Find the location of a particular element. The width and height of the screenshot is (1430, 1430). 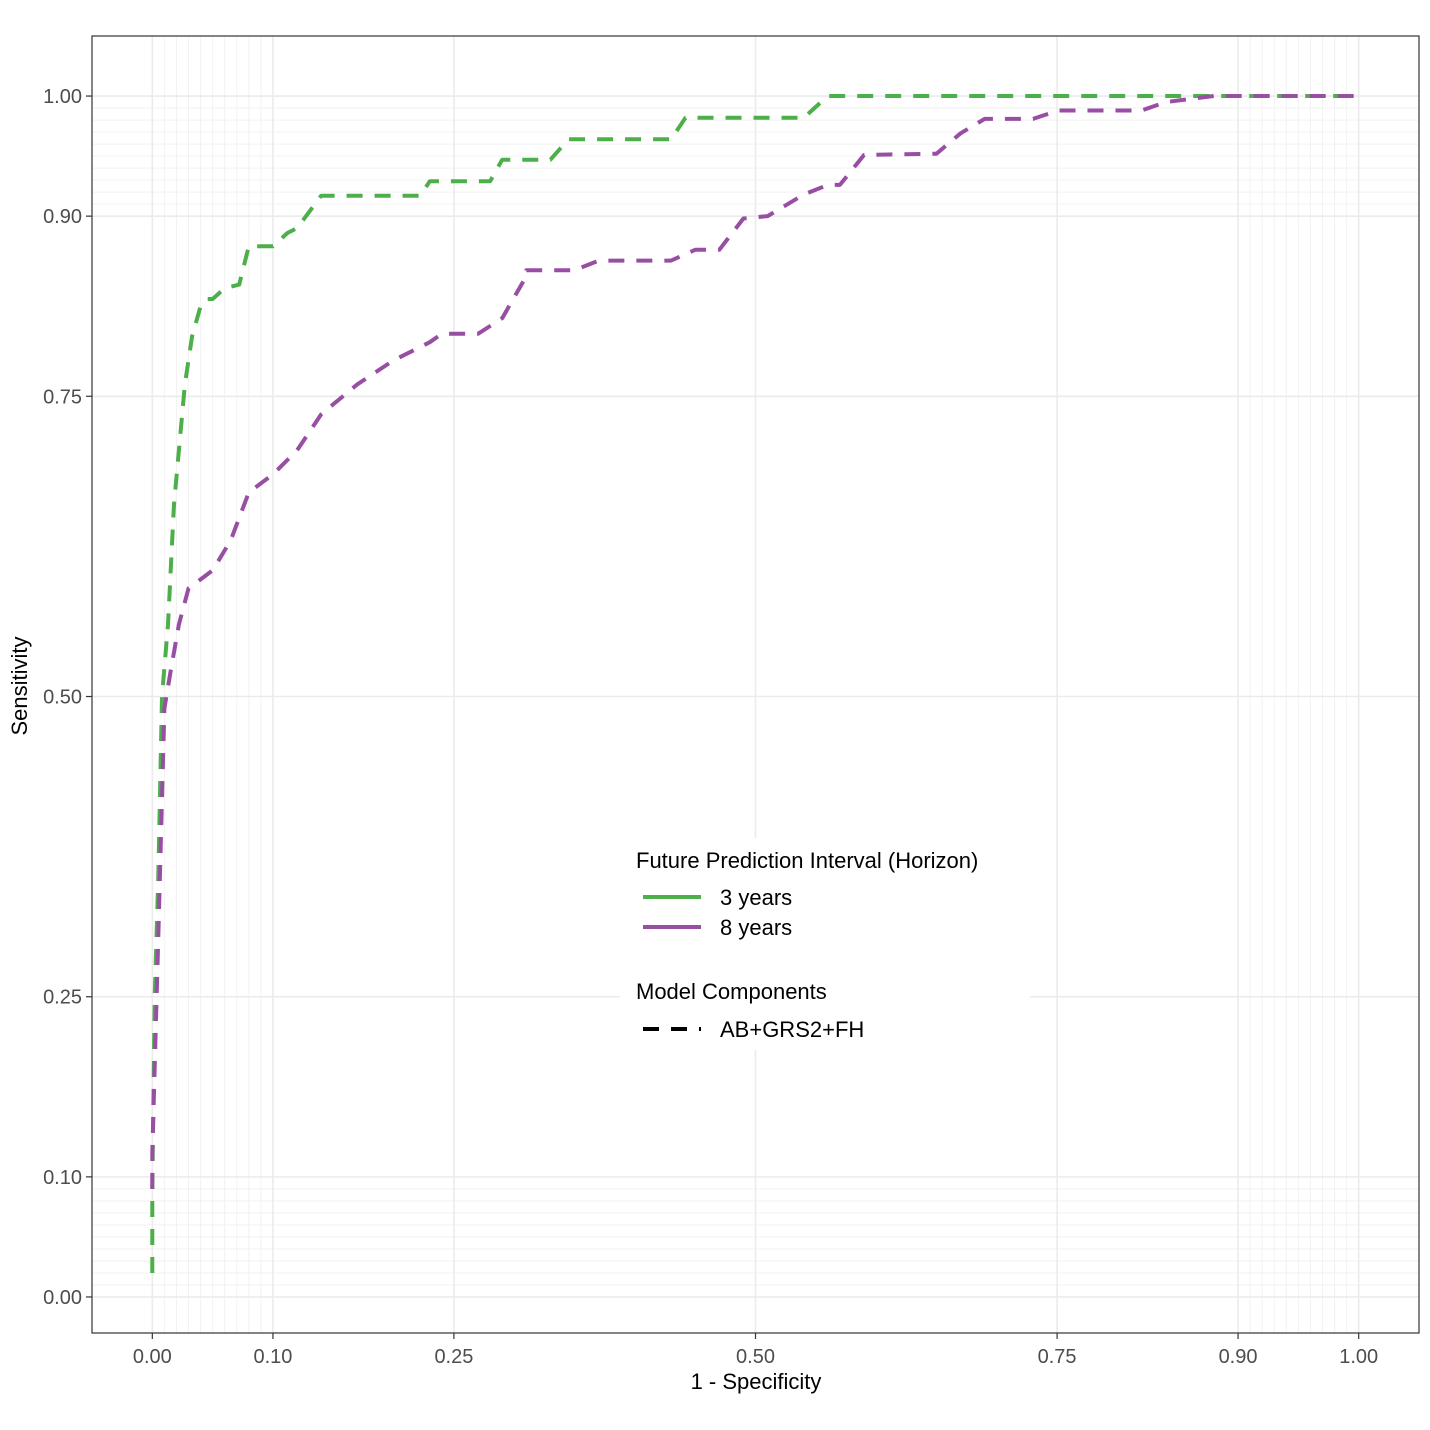

legend-label-8-years: 8 years is located at coordinates (756, 927).